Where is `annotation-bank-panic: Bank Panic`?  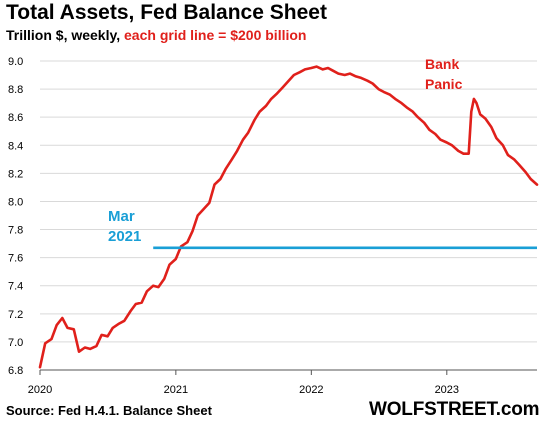
annotation-bank-panic: Bank Panic is located at coordinates (444, 74).